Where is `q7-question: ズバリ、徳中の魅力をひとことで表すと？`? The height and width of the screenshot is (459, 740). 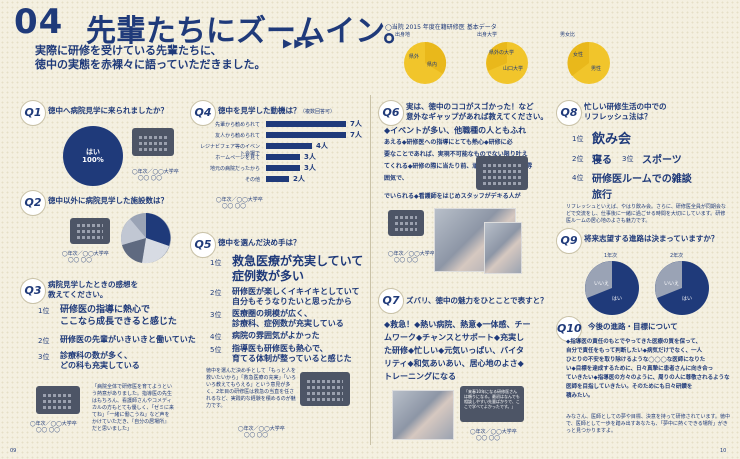 q7-question: ズバリ、徳中の魅力をひとことで表すと？ is located at coordinates (477, 300).